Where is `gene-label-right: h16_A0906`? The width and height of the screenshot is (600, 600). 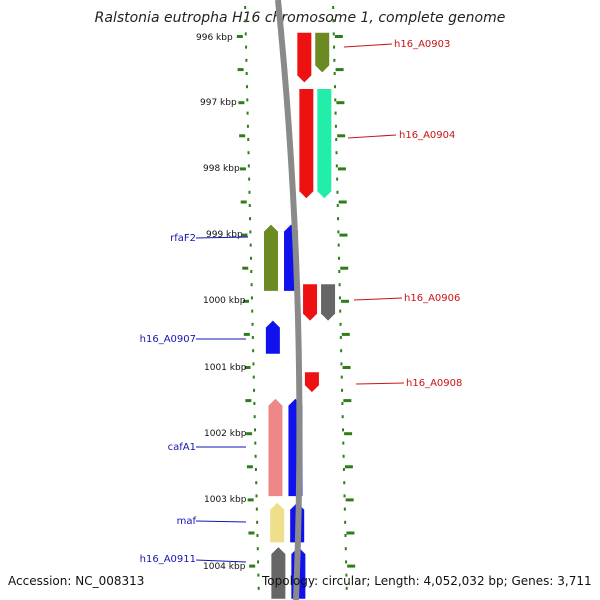 gene-label-right: h16_A0906 is located at coordinates (432, 298).